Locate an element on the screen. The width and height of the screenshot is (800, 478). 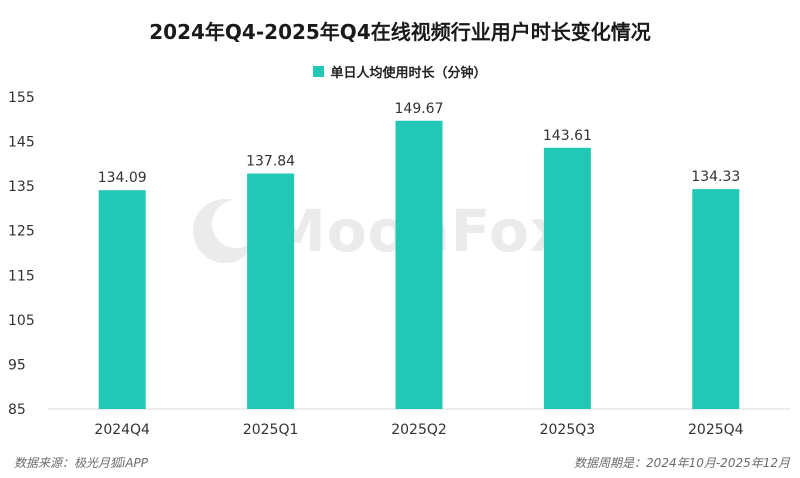
y-tick-label: 145 is located at coordinates (21, 143).